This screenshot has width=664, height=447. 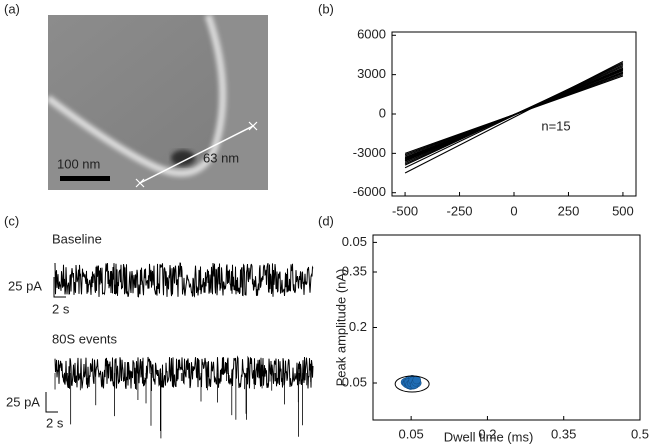 What do you see at coordinates (371, 73) in the screenshot?
I see `y-tick-label: 3000` at bounding box center [371, 73].